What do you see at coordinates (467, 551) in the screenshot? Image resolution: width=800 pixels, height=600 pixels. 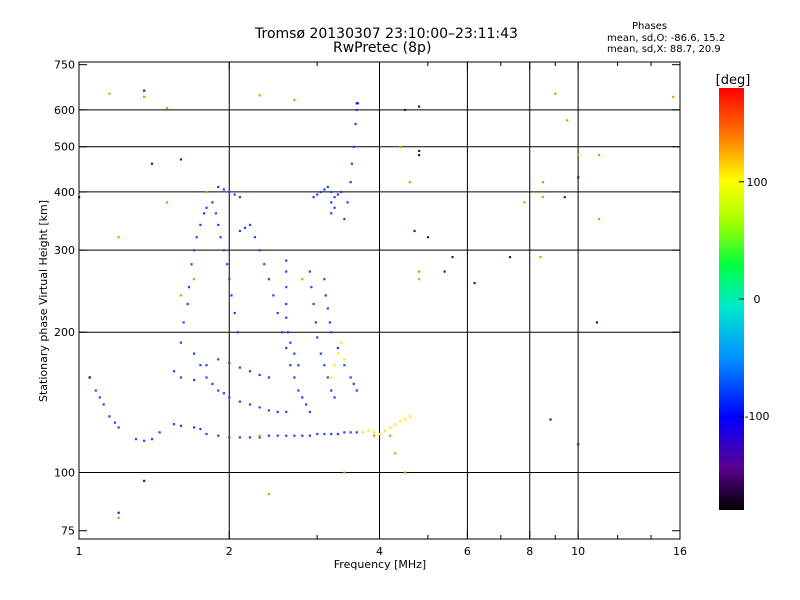 I see `x-tick-label: 6` at bounding box center [467, 551].